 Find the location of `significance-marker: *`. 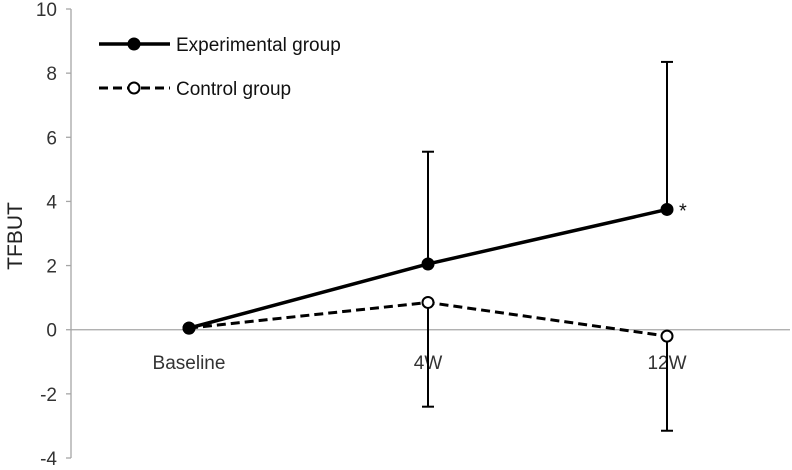

significance-marker: * is located at coordinates (683, 211).